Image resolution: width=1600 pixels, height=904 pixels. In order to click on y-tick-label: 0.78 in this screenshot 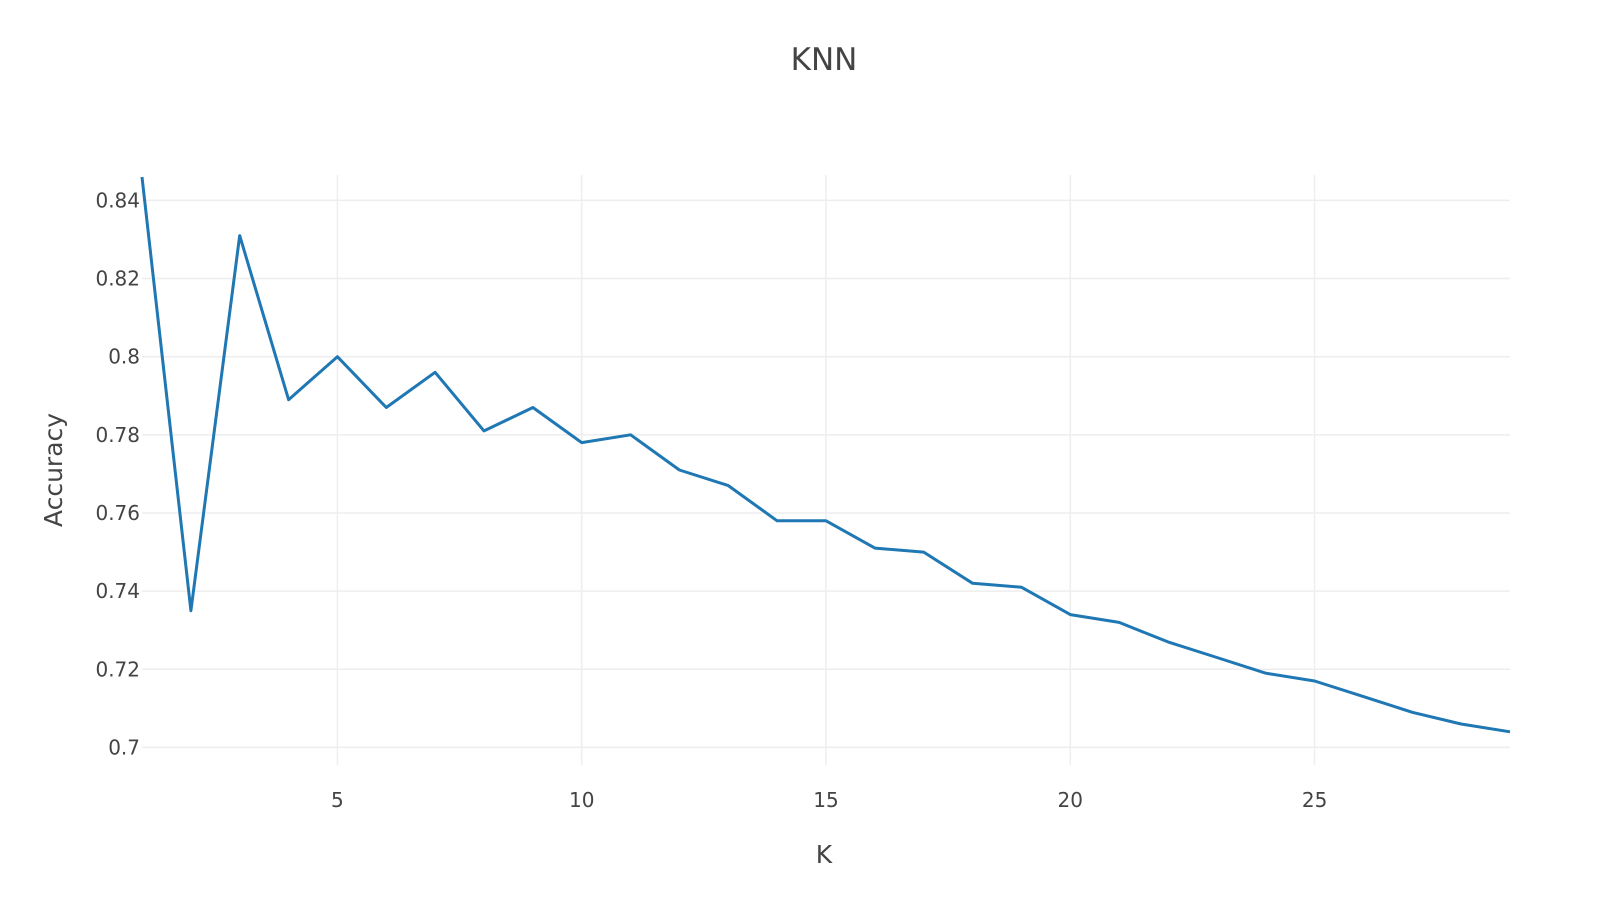, I will do `click(117, 435)`.